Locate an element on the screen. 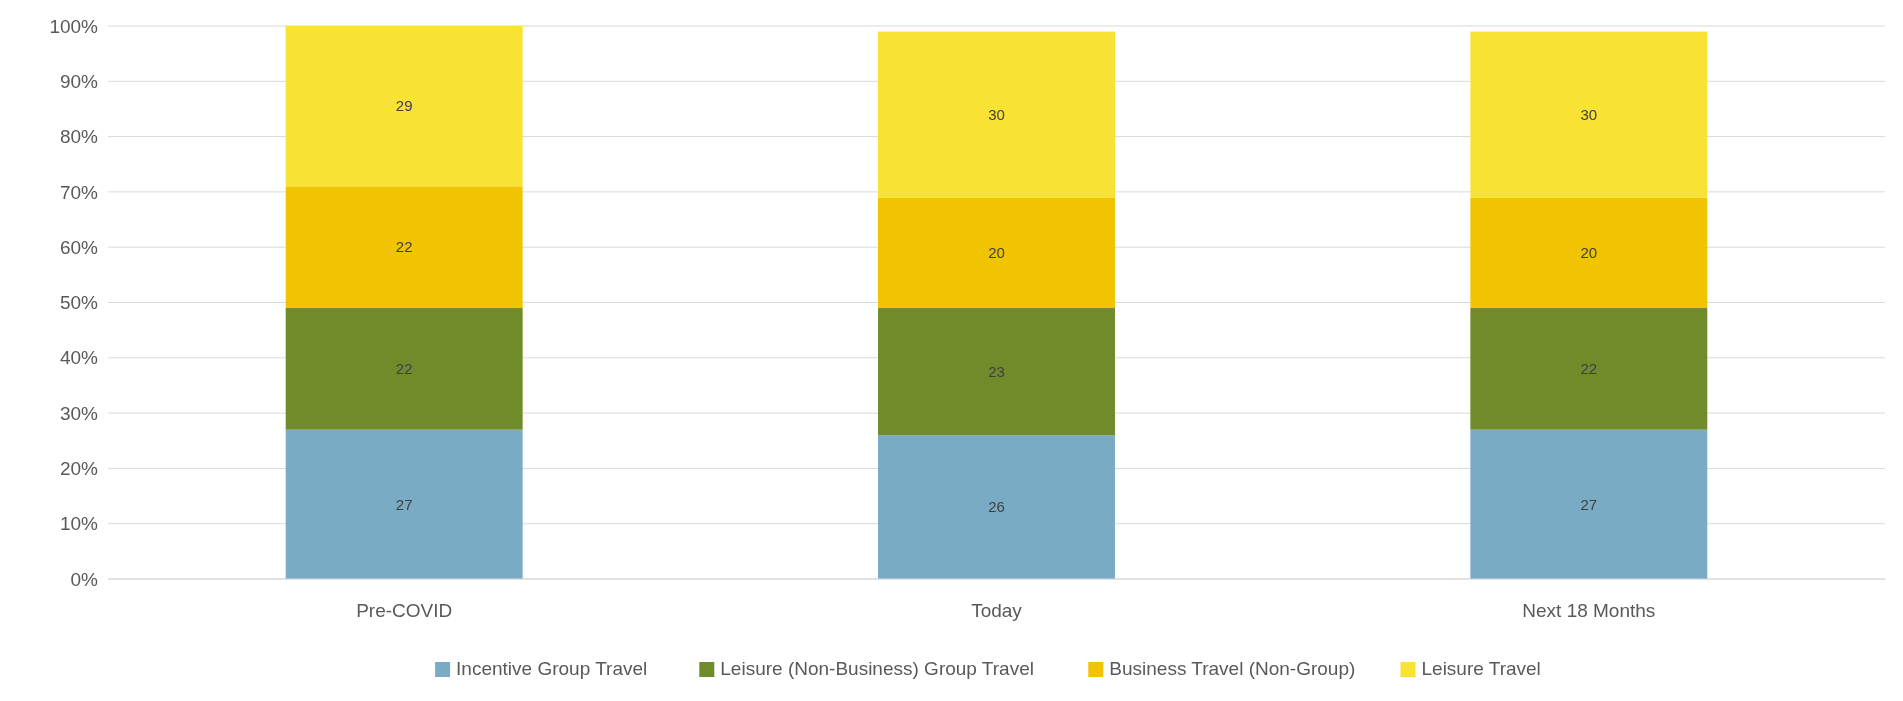 The width and height of the screenshot is (1903, 701). y-tick-label: 10% is located at coordinates (79, 524).